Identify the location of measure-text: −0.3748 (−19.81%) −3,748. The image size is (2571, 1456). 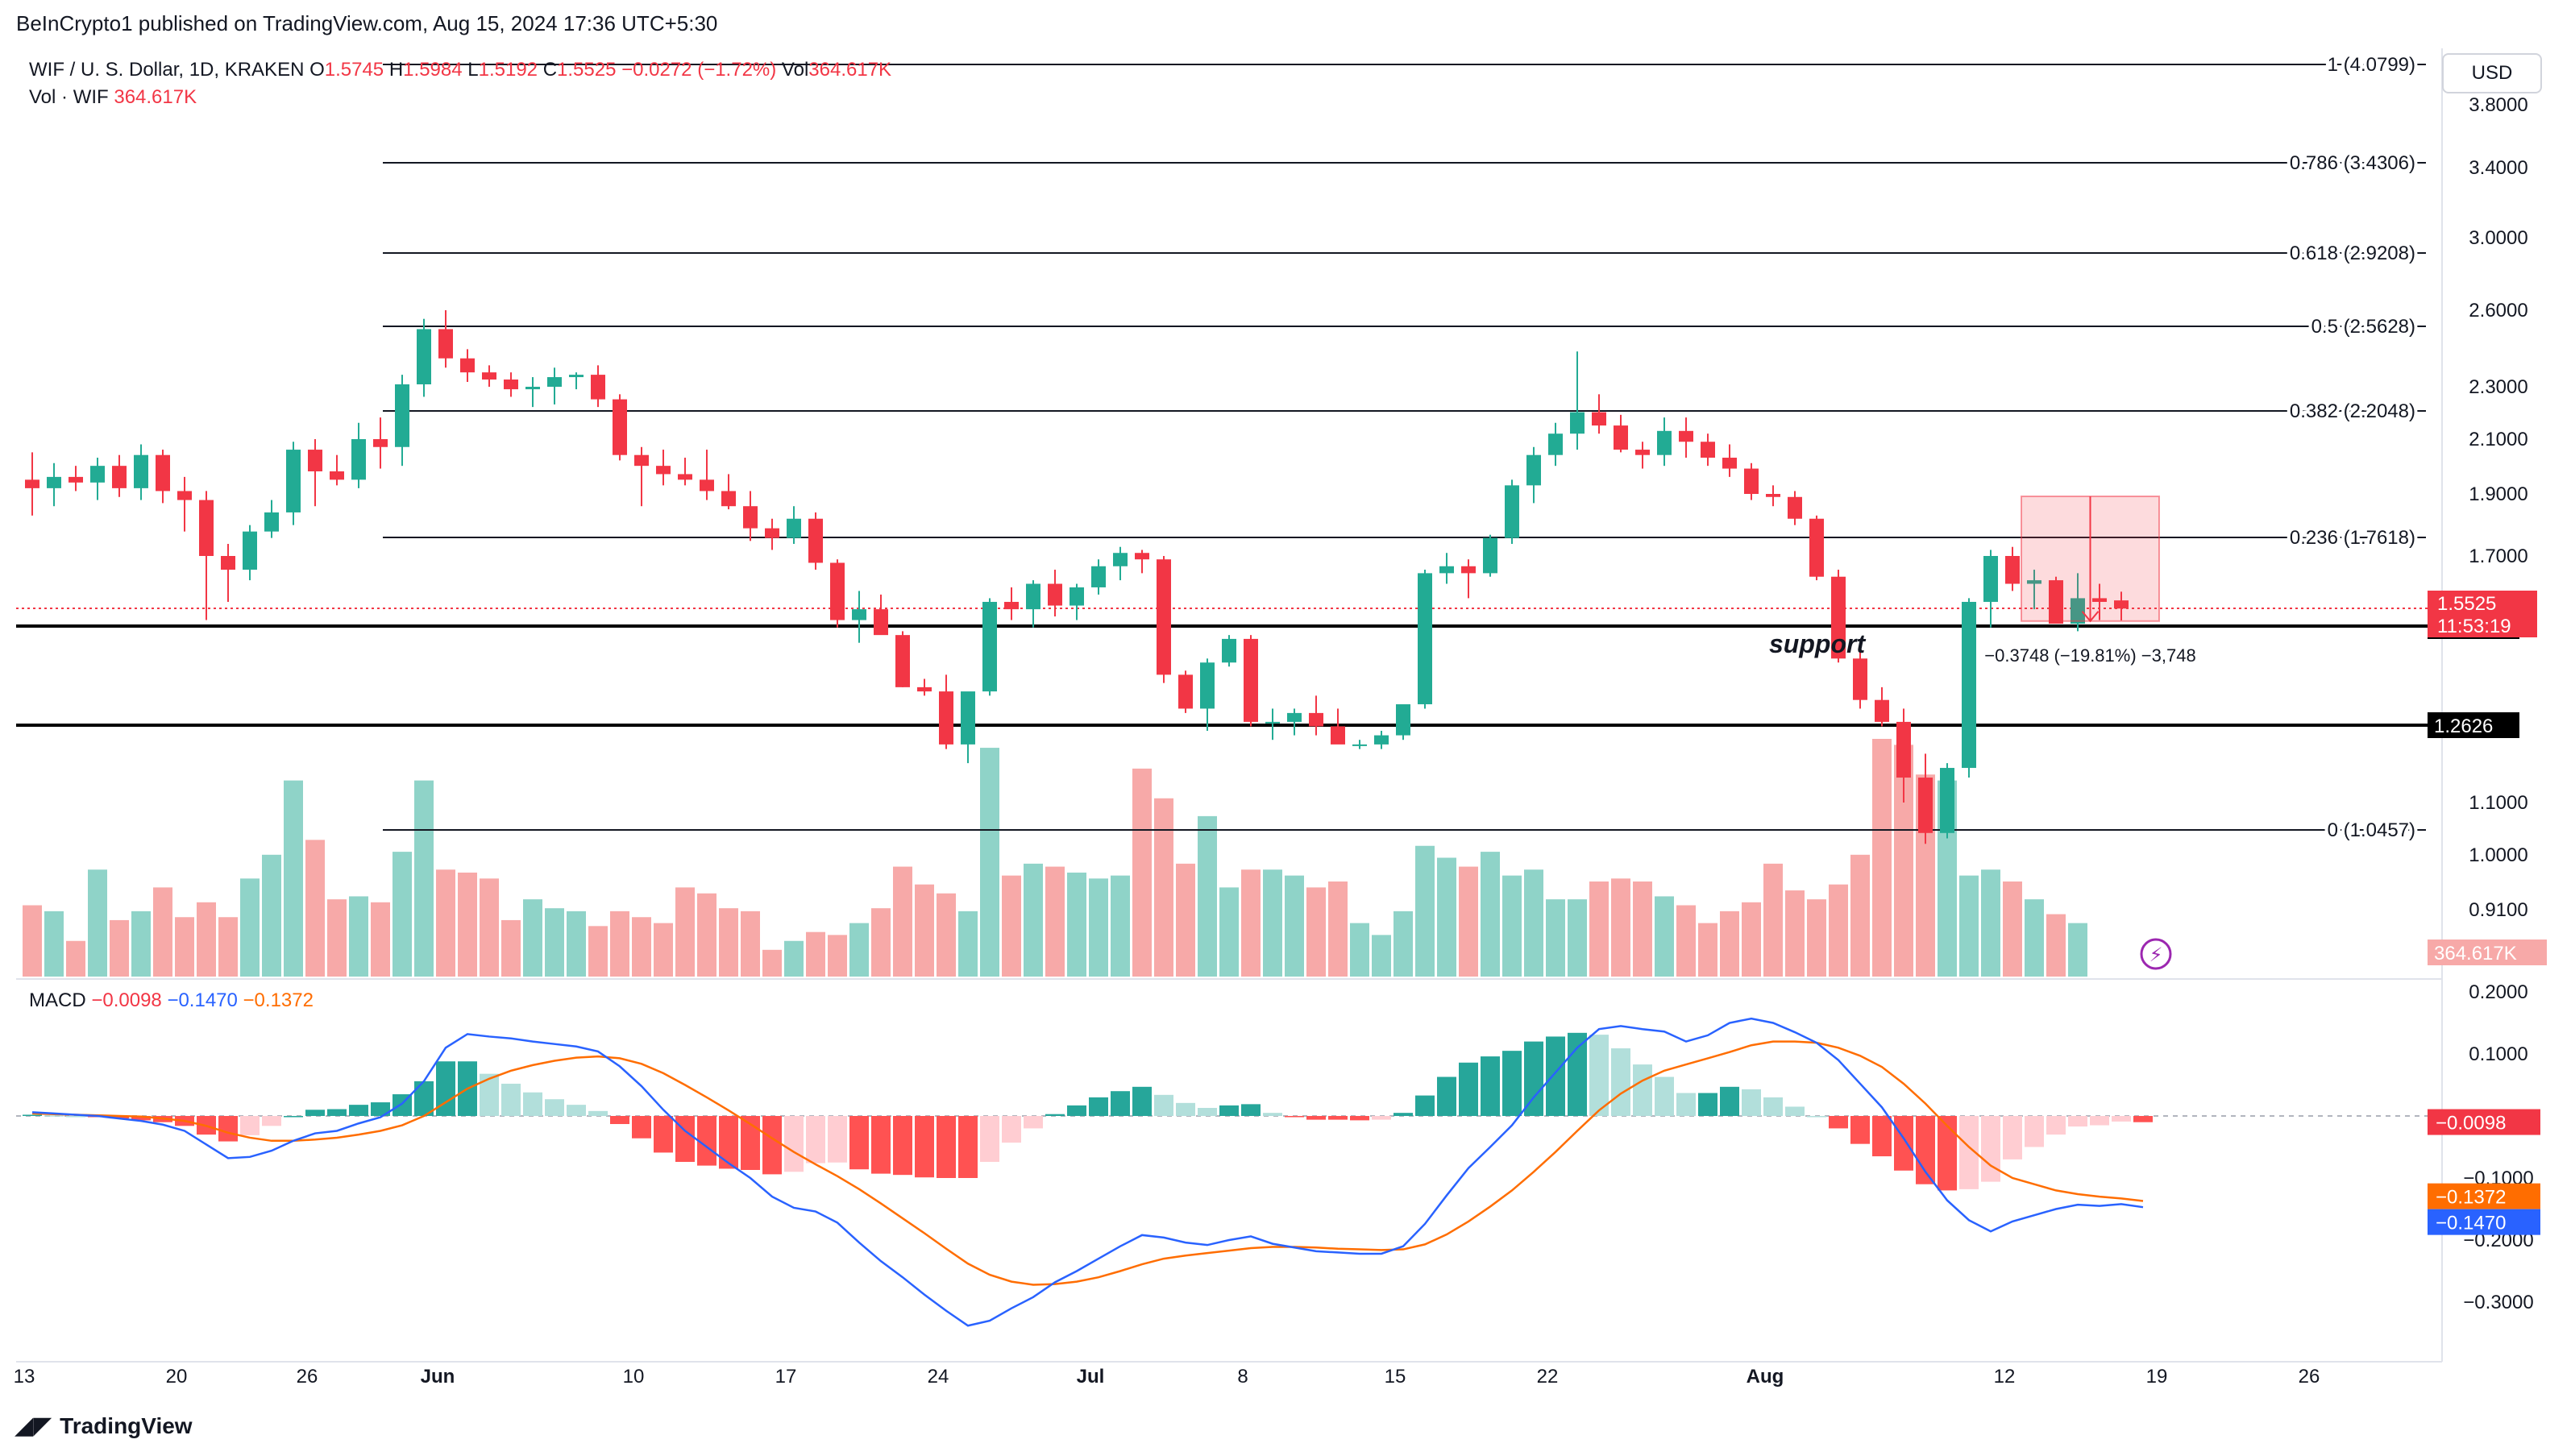
(2089, 655).